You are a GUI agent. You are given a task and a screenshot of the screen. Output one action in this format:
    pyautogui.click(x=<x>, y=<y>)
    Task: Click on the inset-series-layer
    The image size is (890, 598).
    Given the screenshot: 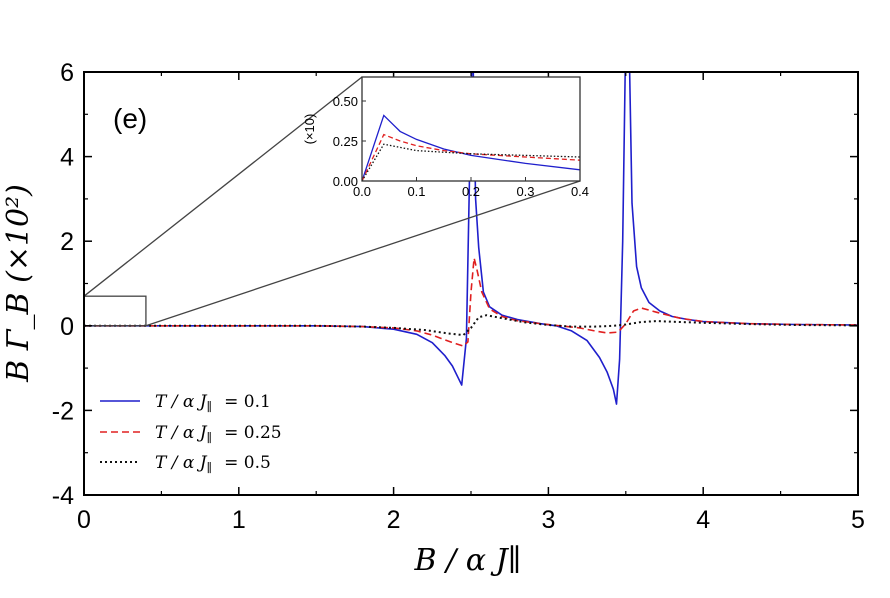 What is the action you would take?
    pyautogui.click(x=471, y=147)
    